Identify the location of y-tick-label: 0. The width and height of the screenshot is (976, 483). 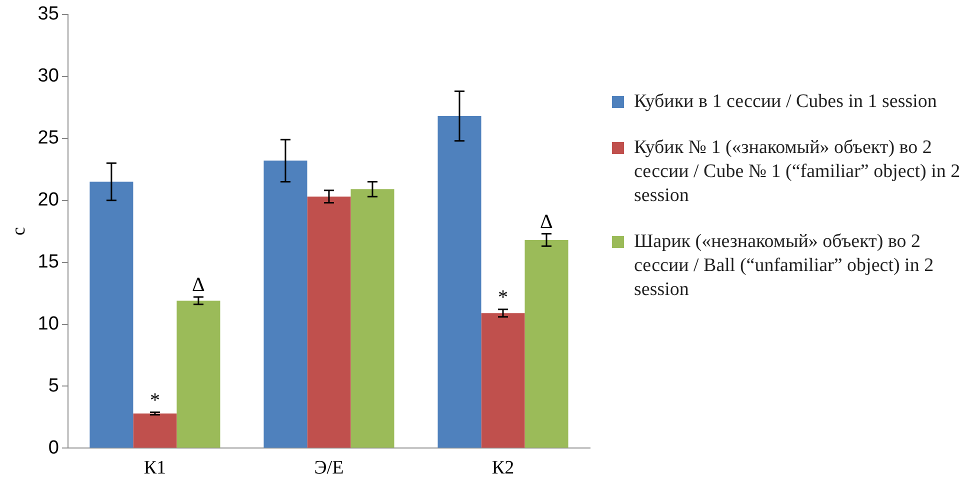
(53, 447).